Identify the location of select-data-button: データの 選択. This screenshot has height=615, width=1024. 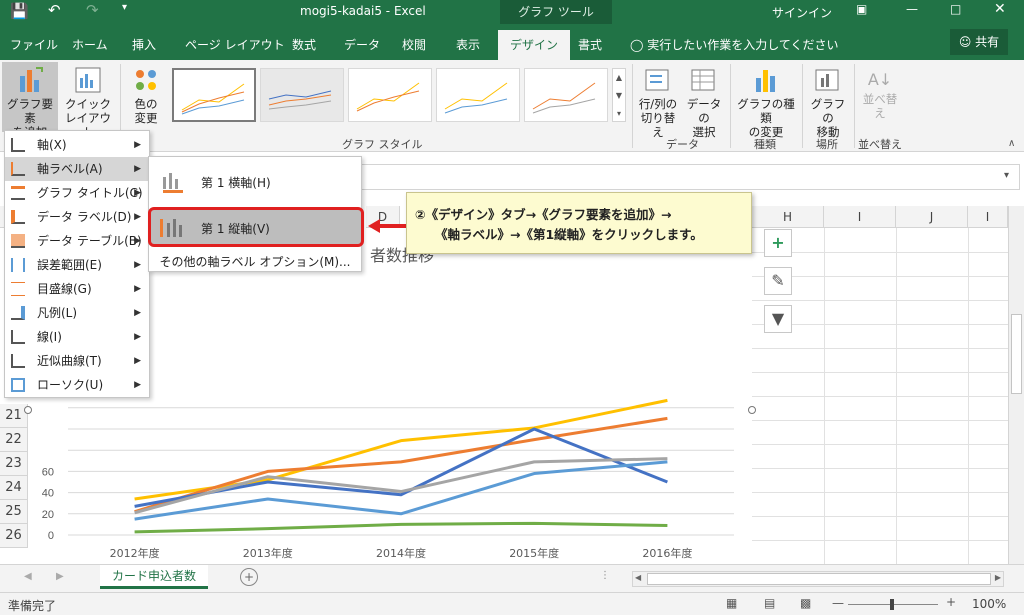
(704, 100).